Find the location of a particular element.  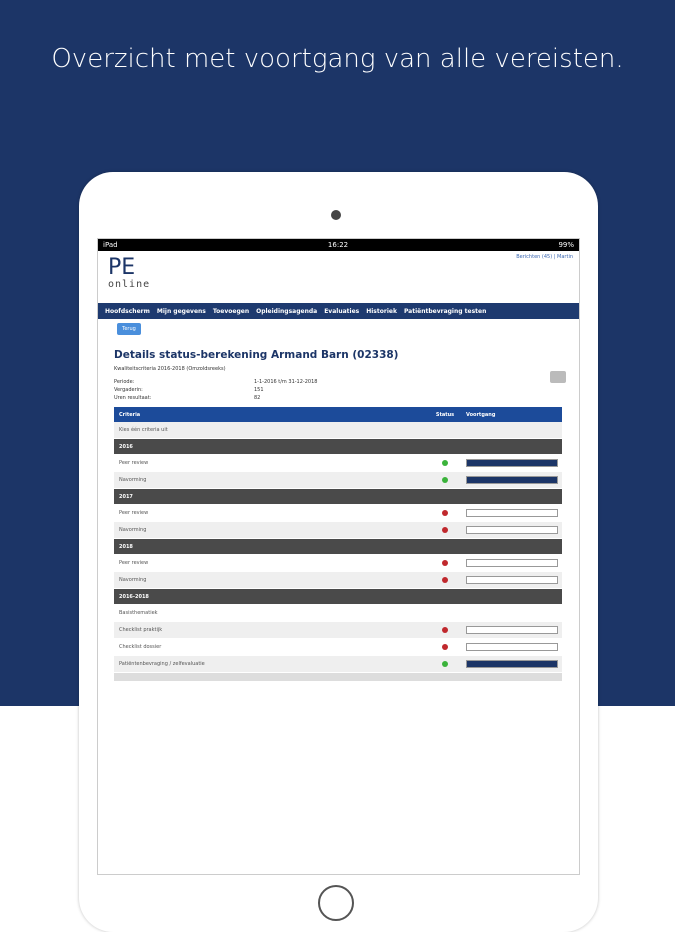

status-bar: iPad 16:22 99% is located at coordinates (338, 245).